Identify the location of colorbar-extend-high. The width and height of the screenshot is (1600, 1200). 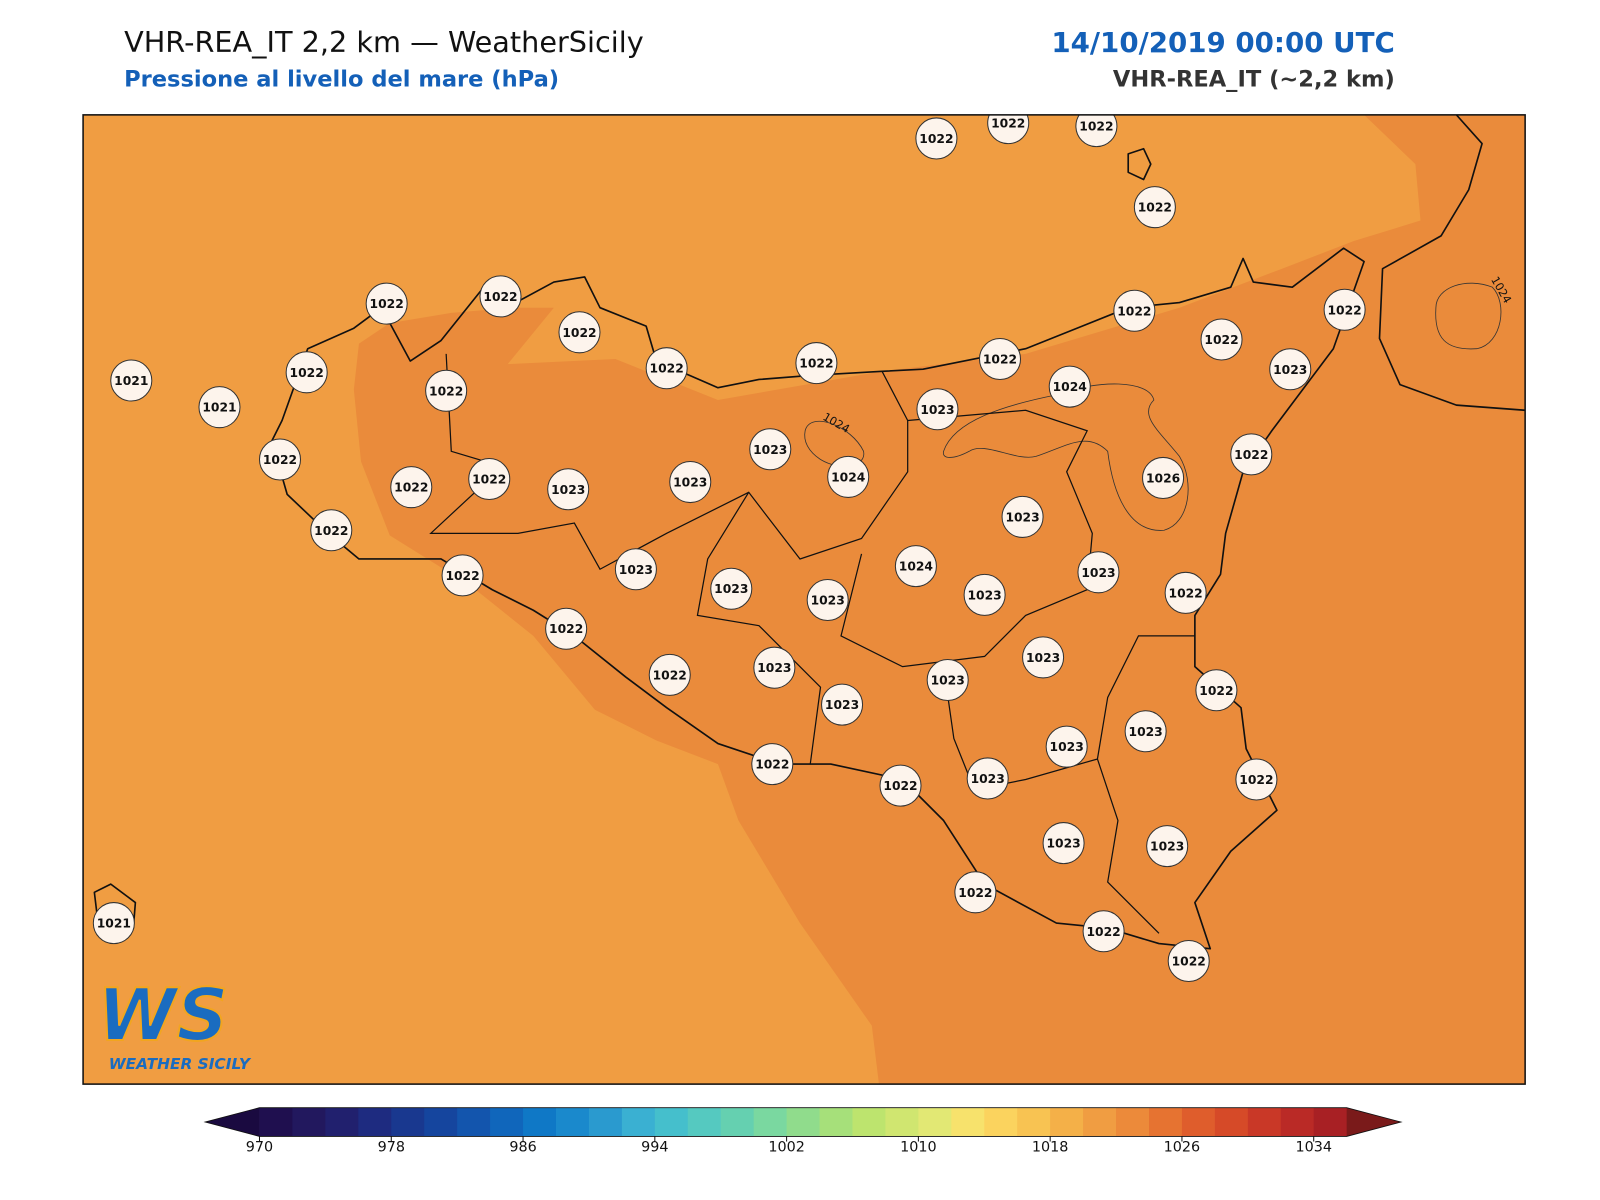
(1374, 1122).